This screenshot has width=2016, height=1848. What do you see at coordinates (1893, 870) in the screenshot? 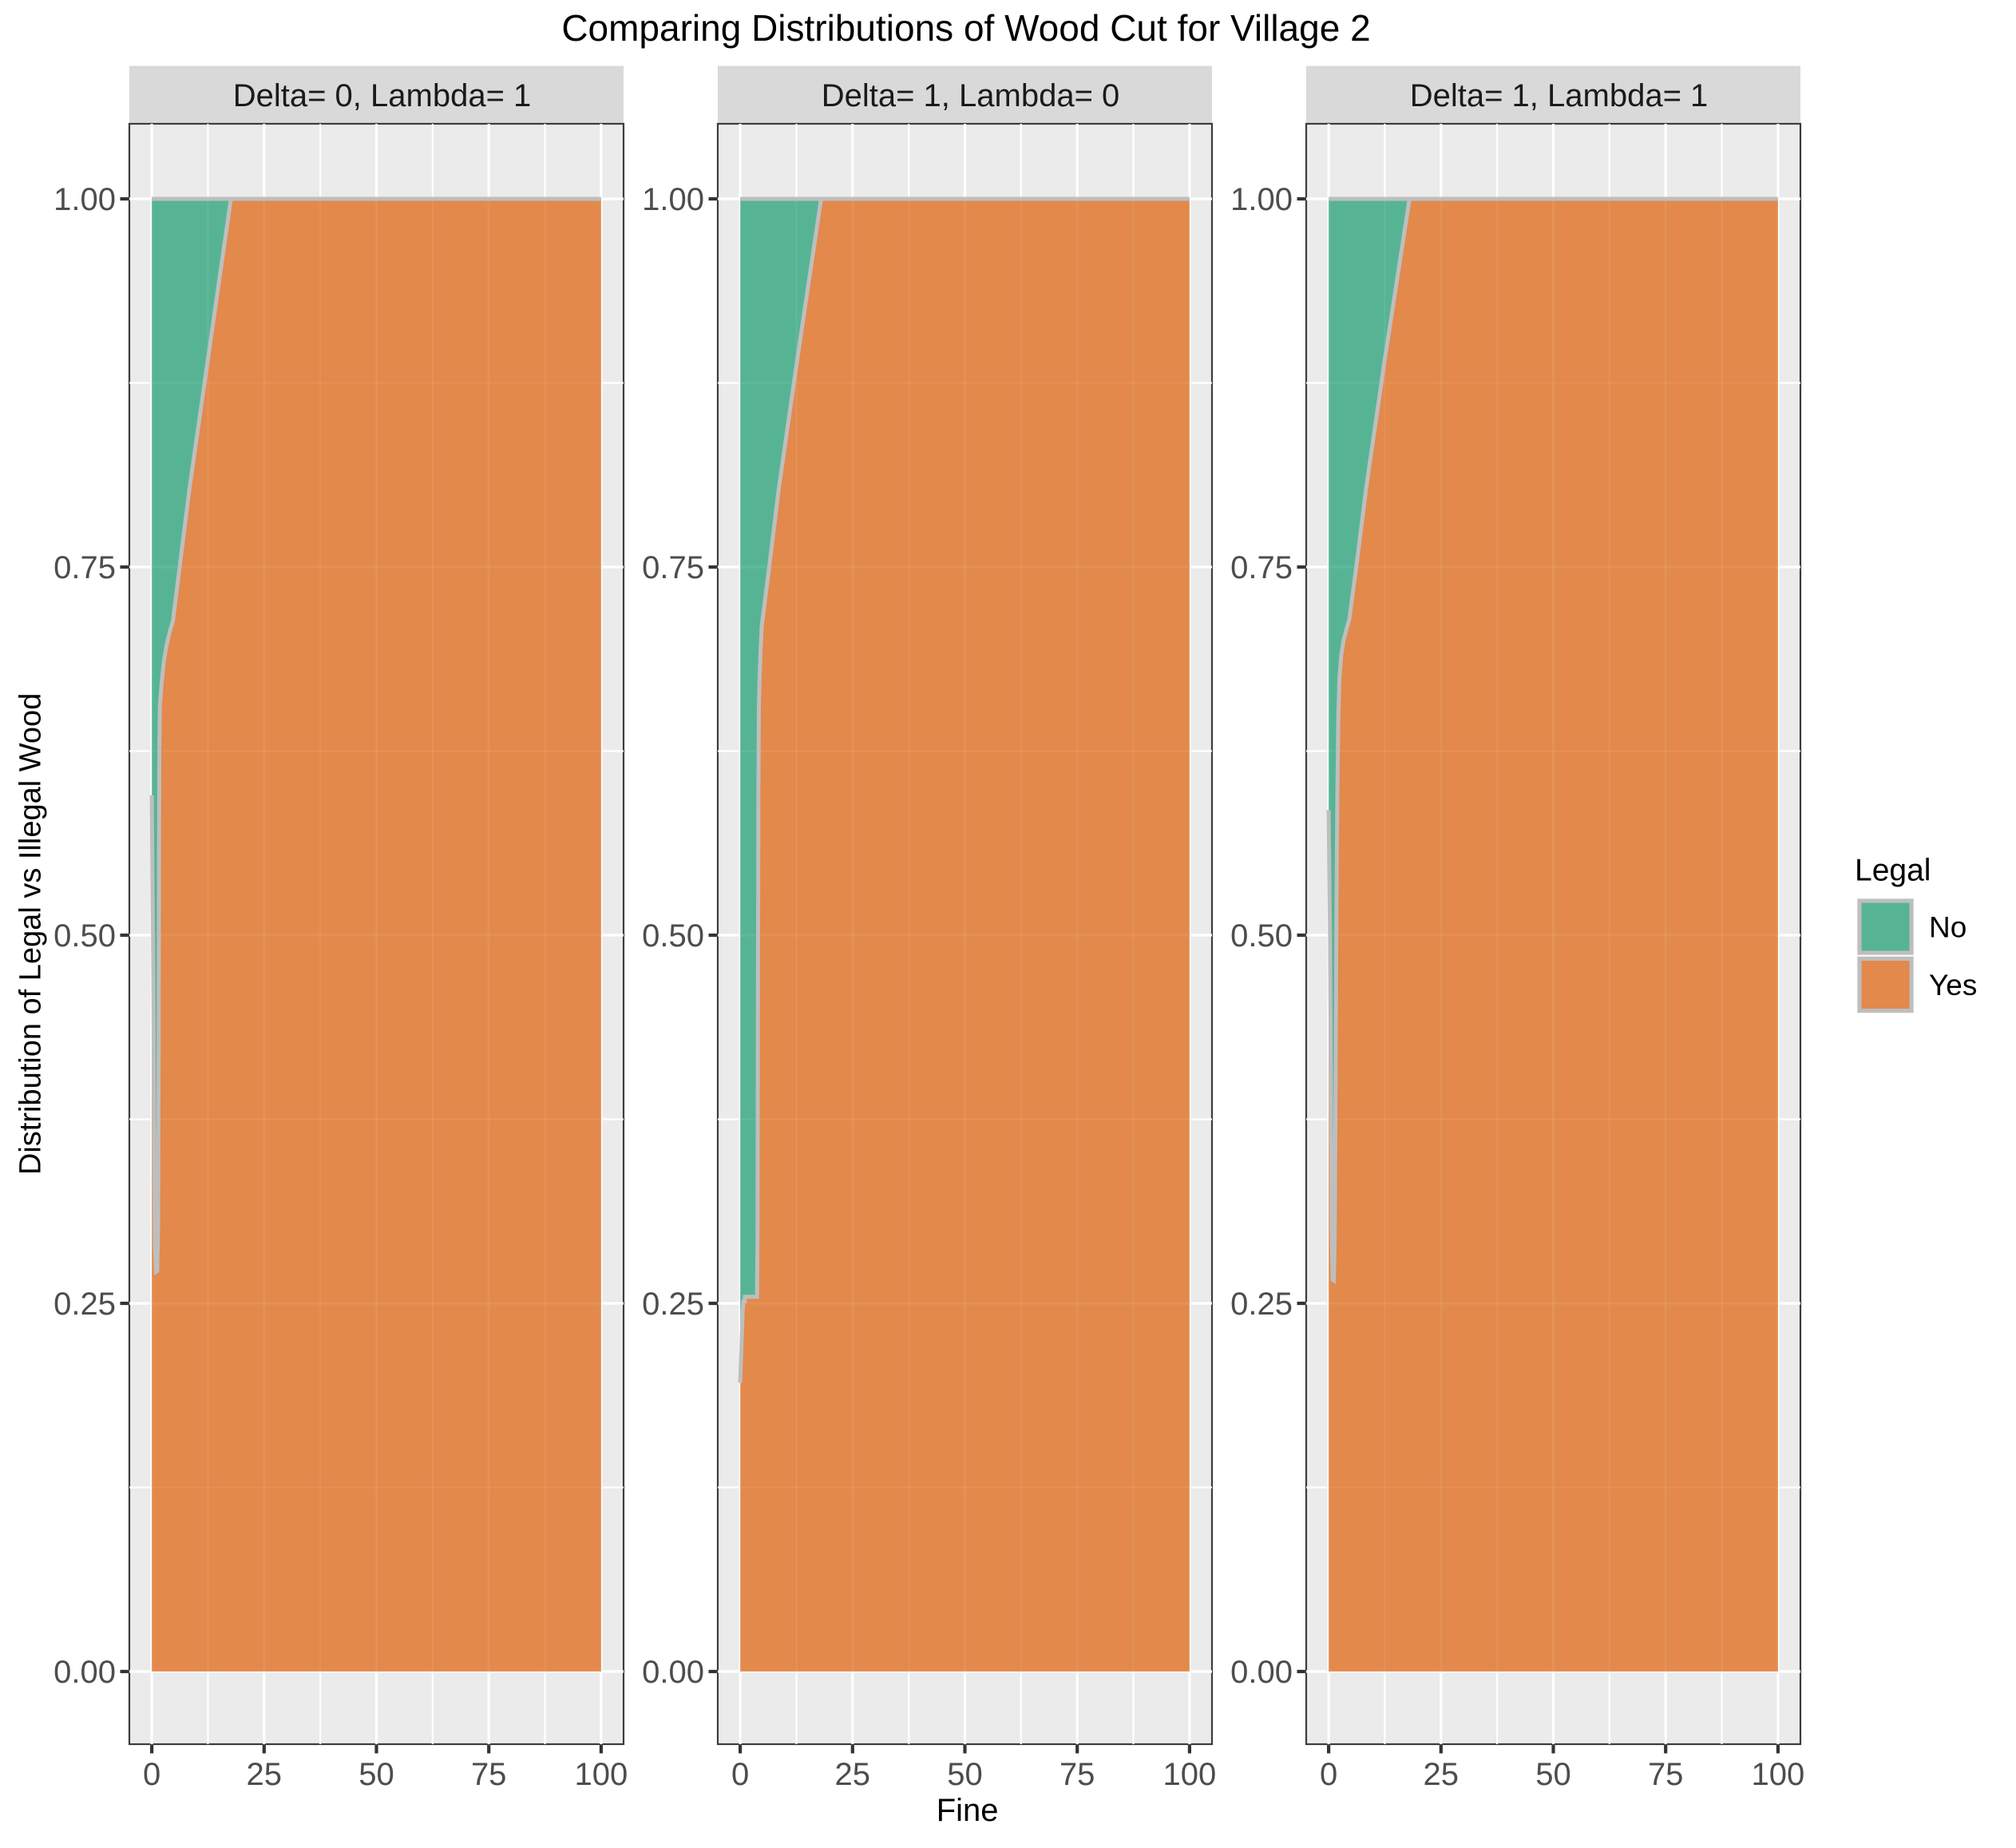
I see `svg-text: Legal` at bounding box center [1893, 870].